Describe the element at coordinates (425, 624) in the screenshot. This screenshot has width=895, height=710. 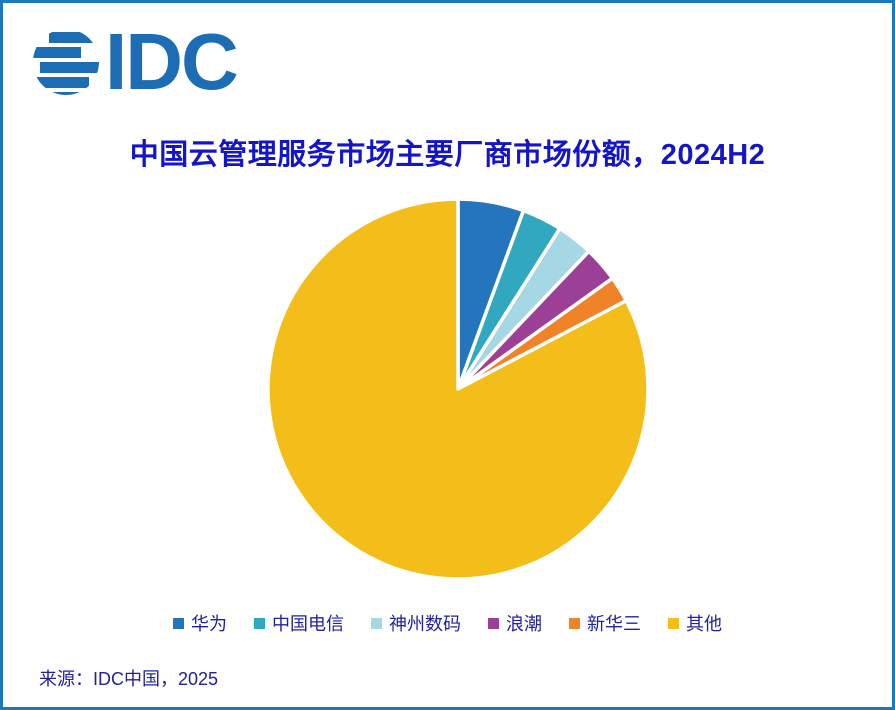
I see `legend-label: 神州数码` at that location.